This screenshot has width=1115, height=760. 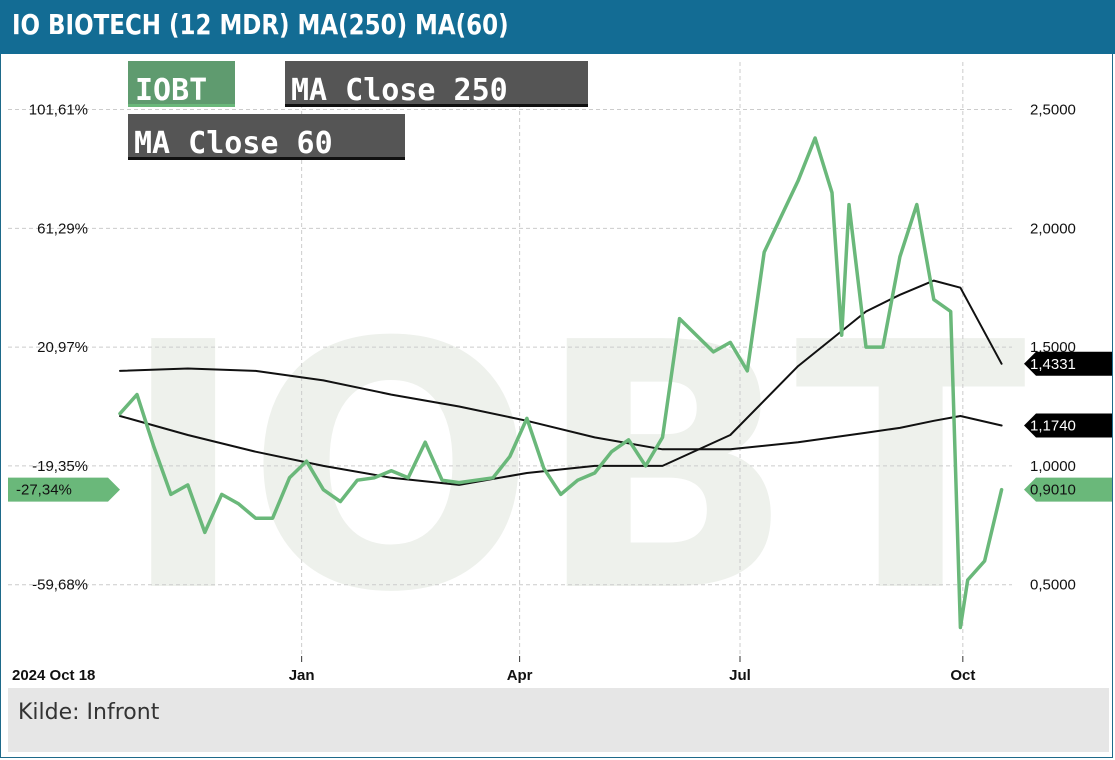 What do you see at coordinates (181, 105) in the screenshot?
I see `legend-underline-iobt` at bounding box center [181, 105].